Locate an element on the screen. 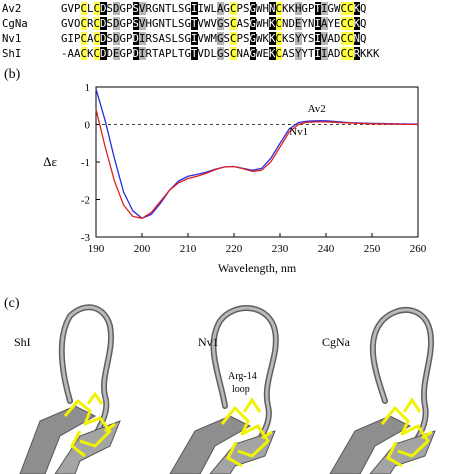 The image size is (474, 474). annotation-arg14: Arg-14 is located at coordinates (242, 376).